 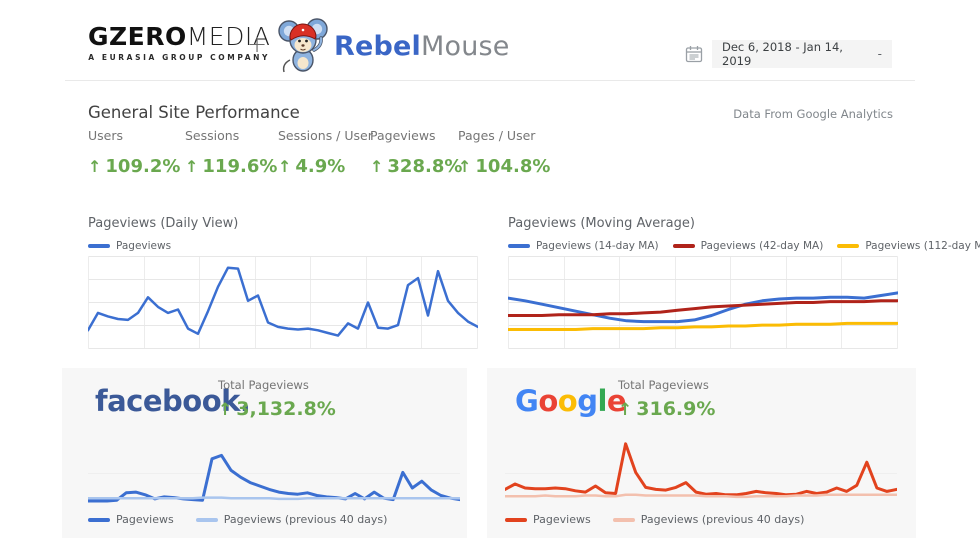 I want to click on metric-label-pages-per-user: Pages / User, so click(x=497, y=135).